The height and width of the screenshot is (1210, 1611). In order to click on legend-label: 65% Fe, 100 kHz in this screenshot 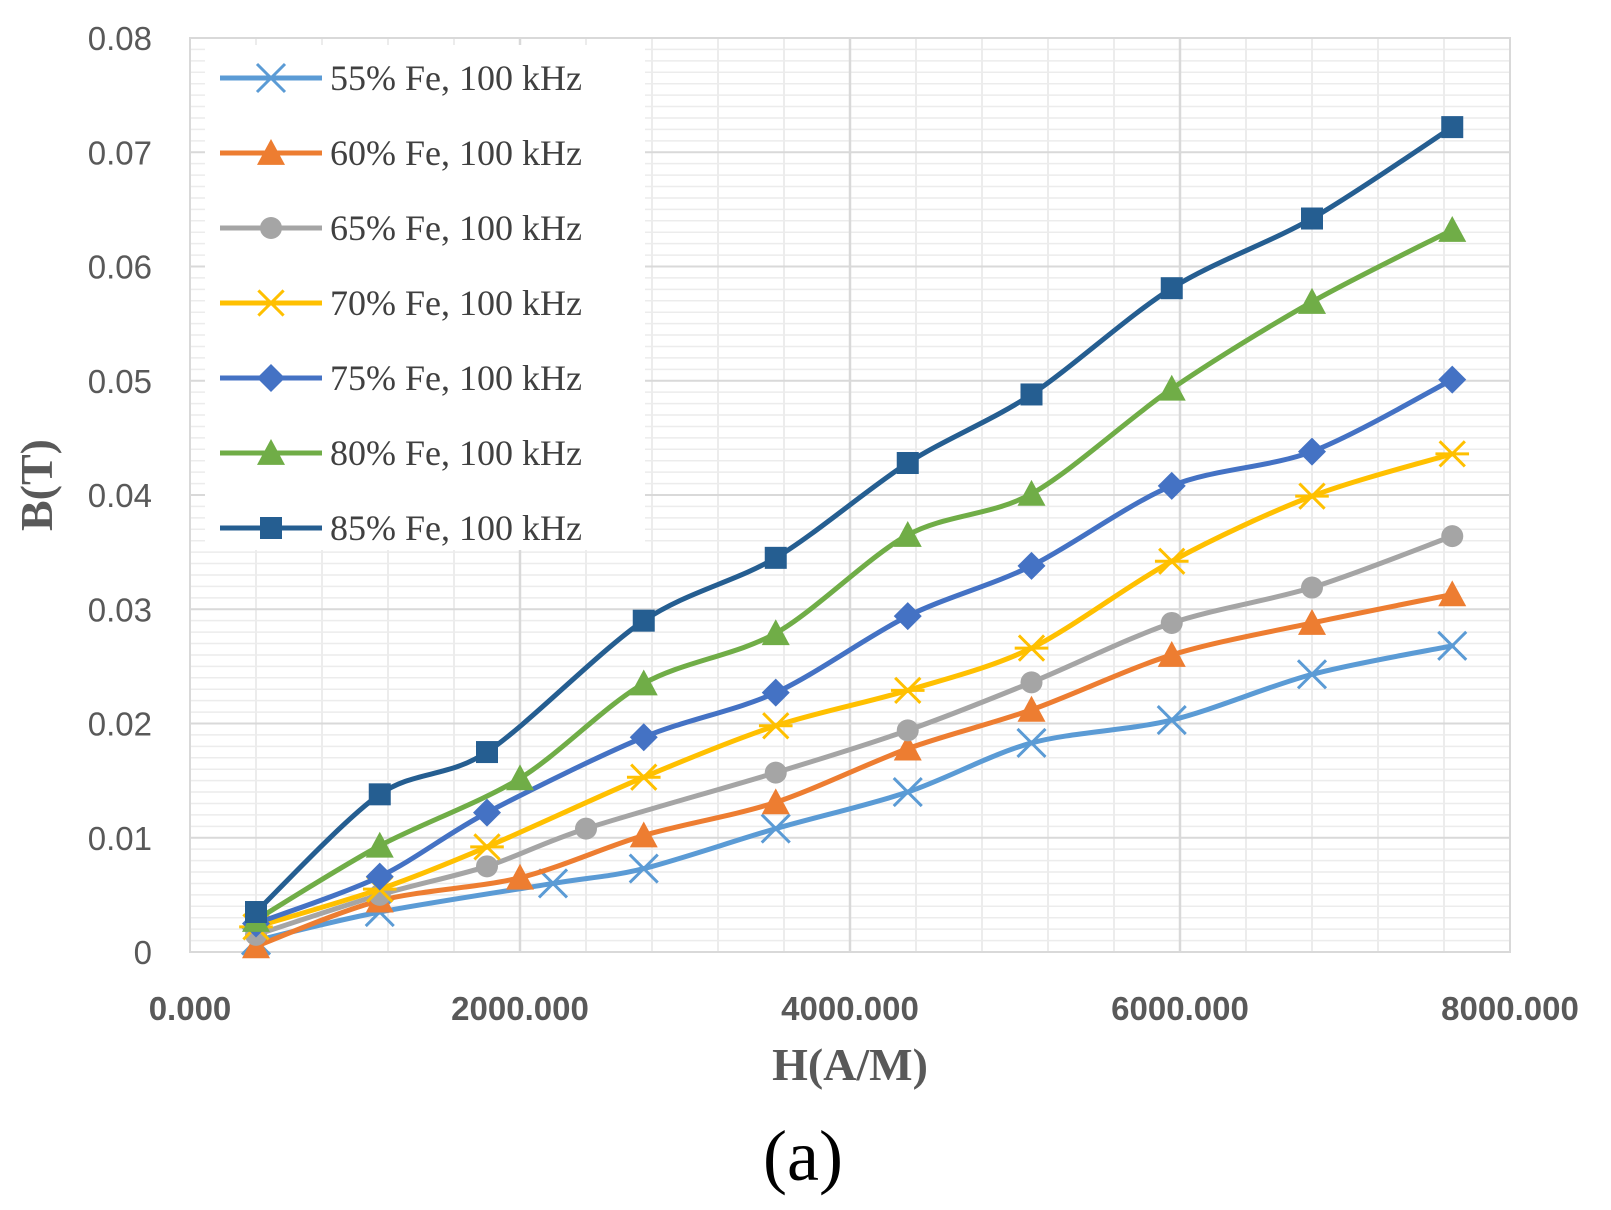, I will do `click(456, 228)`.